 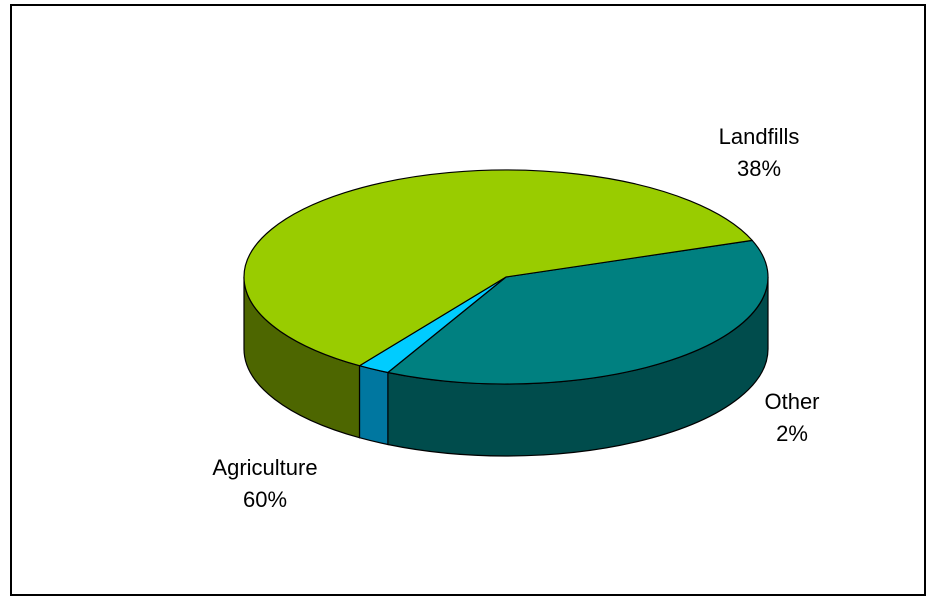 I want to click on slice-percent-other: 2%, so click(x=792, y=433).